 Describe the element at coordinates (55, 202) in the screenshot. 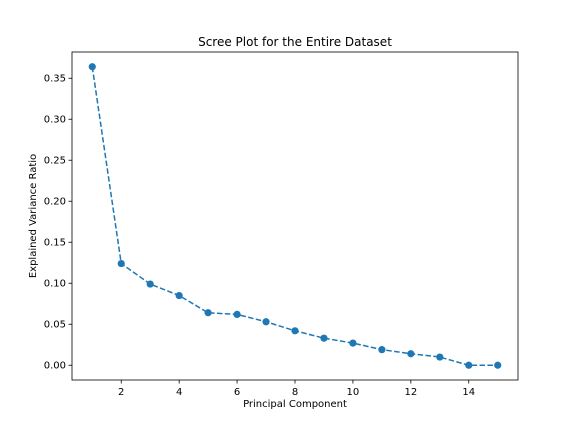

I see `y-tick-label: 0.20` at that location.